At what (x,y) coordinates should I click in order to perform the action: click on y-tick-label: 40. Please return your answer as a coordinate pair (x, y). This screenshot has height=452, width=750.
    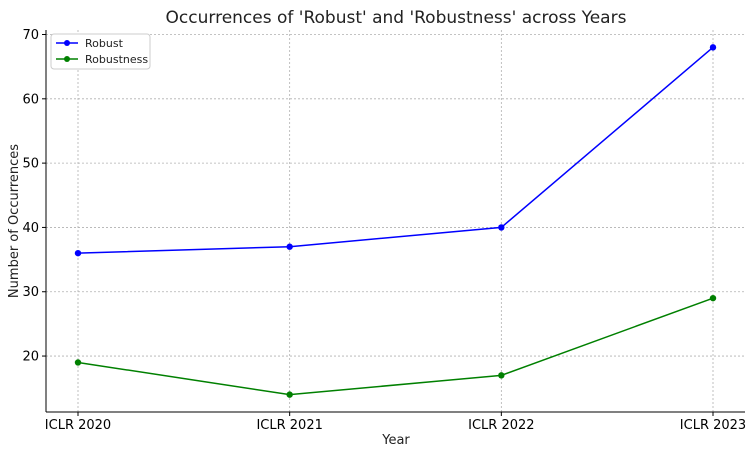
    Looking at the image, I should click on (30, 228).